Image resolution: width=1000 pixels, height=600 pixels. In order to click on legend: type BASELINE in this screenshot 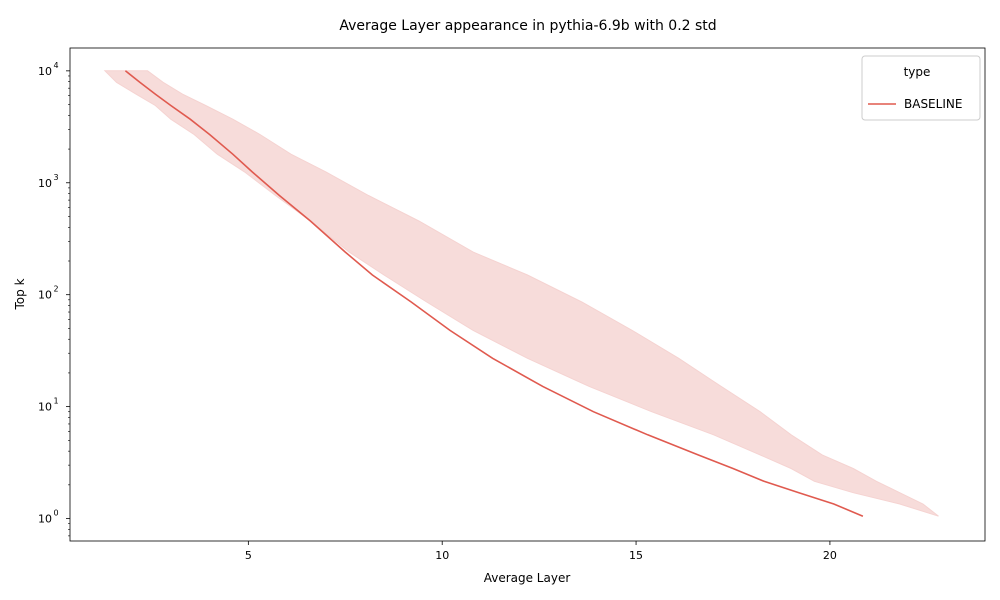, I will do `click(921, 88)`.